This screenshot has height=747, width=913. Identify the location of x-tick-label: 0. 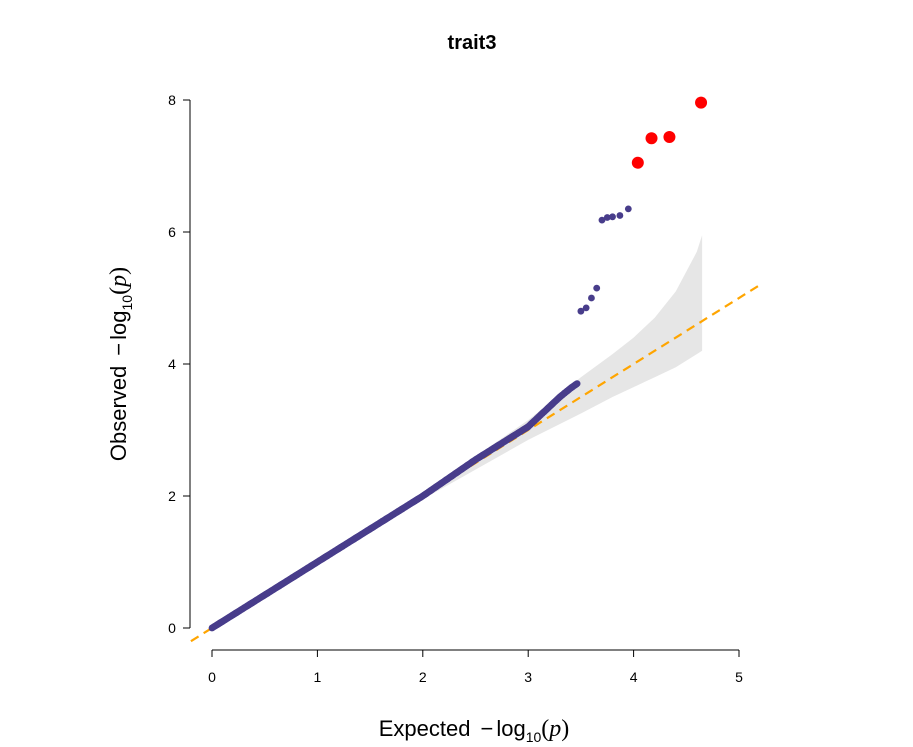
(212, 677).